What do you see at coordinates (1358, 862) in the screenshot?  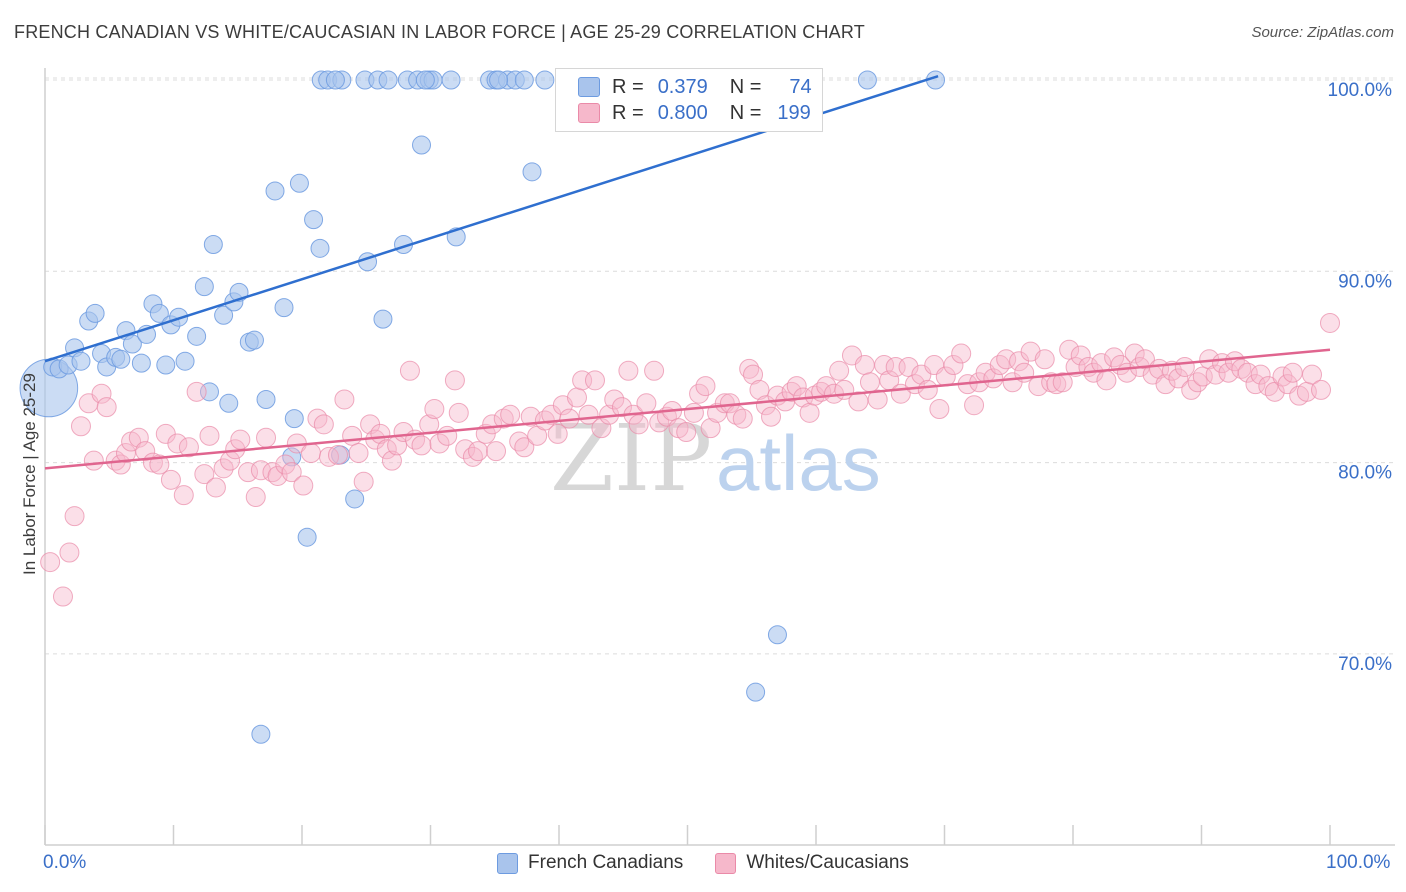 I see `x-tick-label-max: 100.0%` at bounding box center [1358, 862].